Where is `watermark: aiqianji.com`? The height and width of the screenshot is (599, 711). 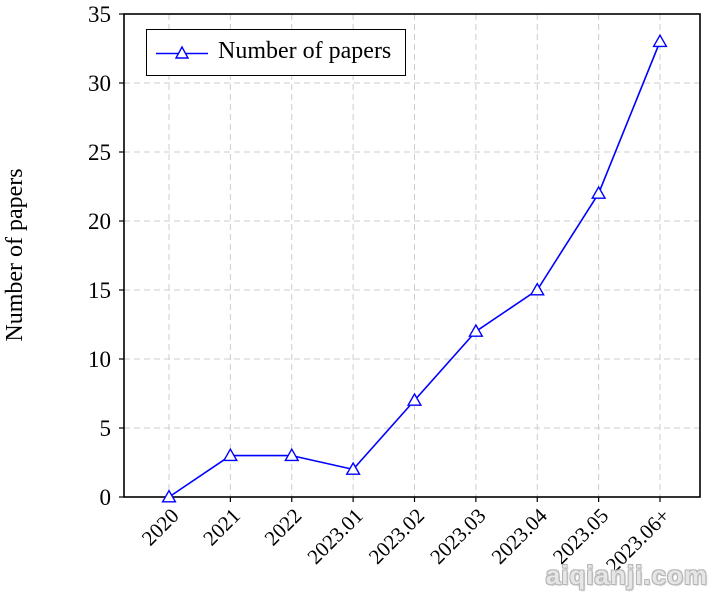
watermark: aiqianji.com is located at coordinates (626, 575).